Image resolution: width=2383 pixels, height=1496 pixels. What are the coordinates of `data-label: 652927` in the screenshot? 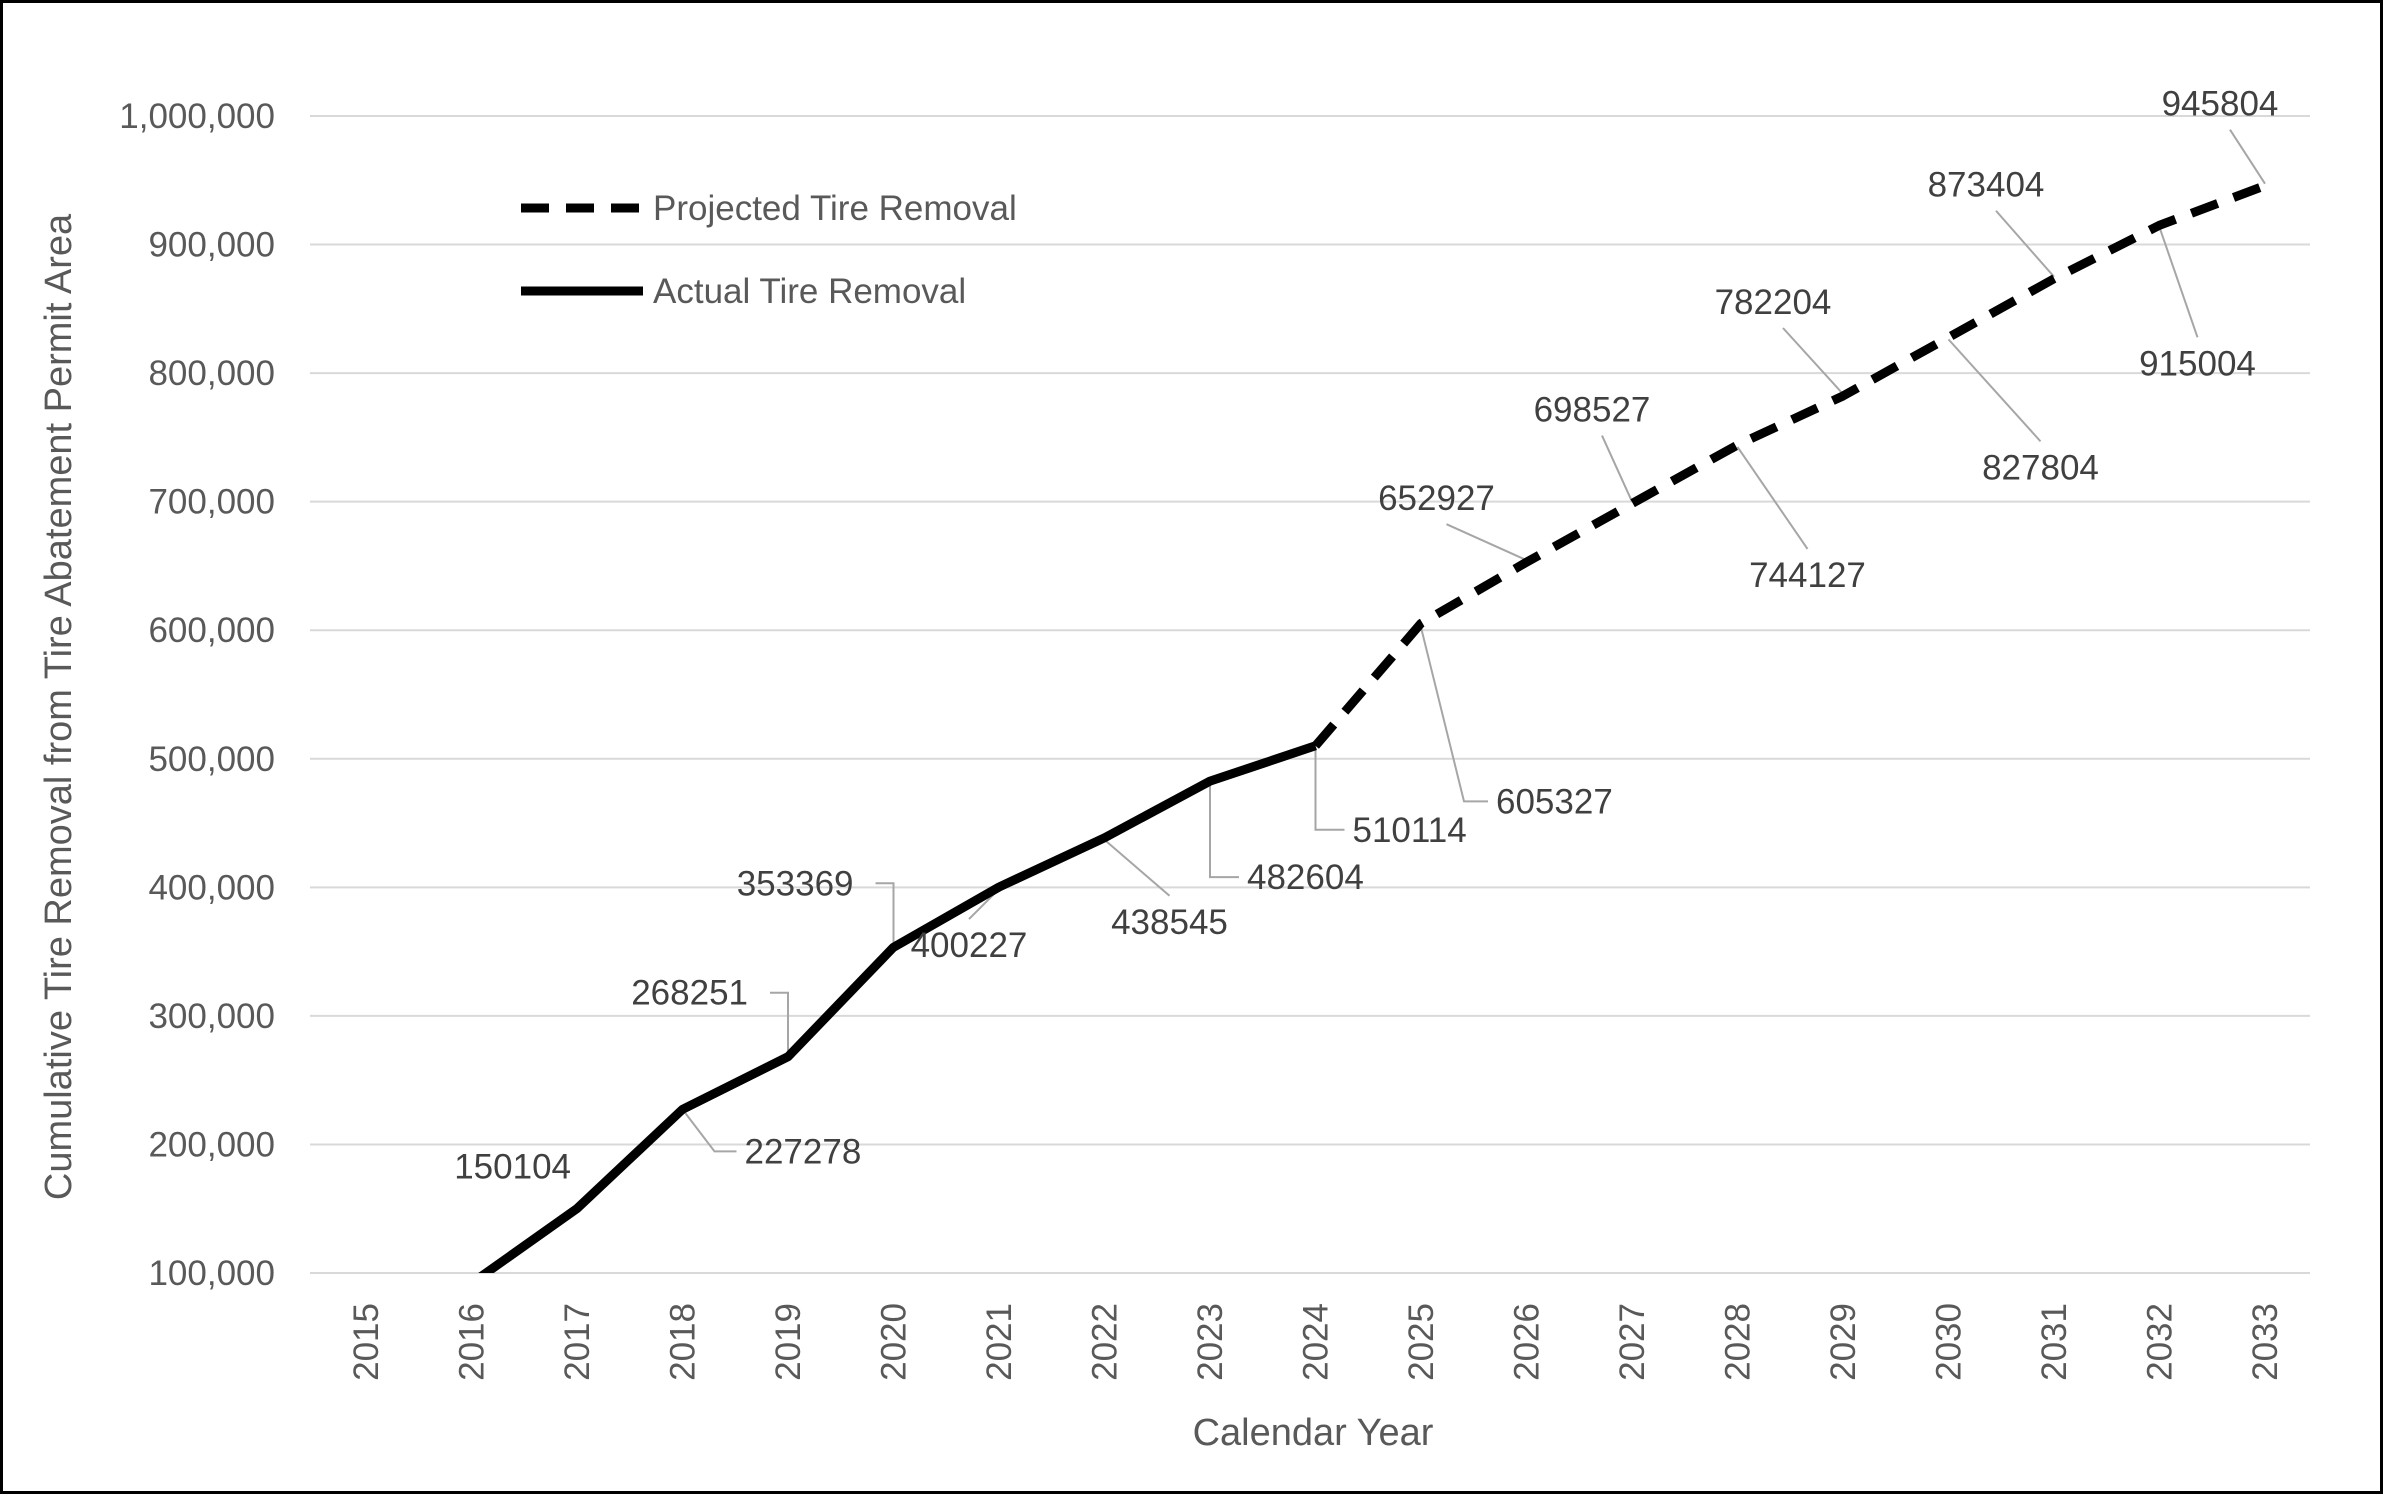 It's located at (1436, 498).